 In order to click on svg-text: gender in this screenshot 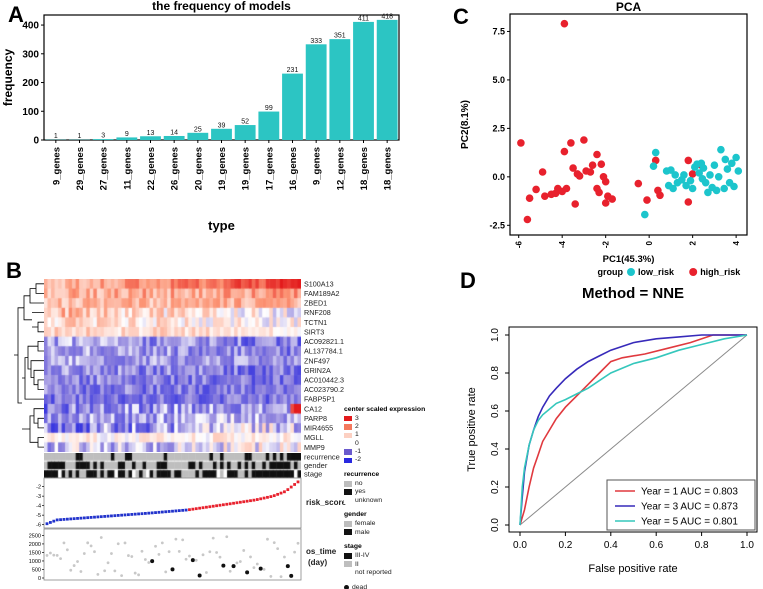, I will do `click(316, 465)`.